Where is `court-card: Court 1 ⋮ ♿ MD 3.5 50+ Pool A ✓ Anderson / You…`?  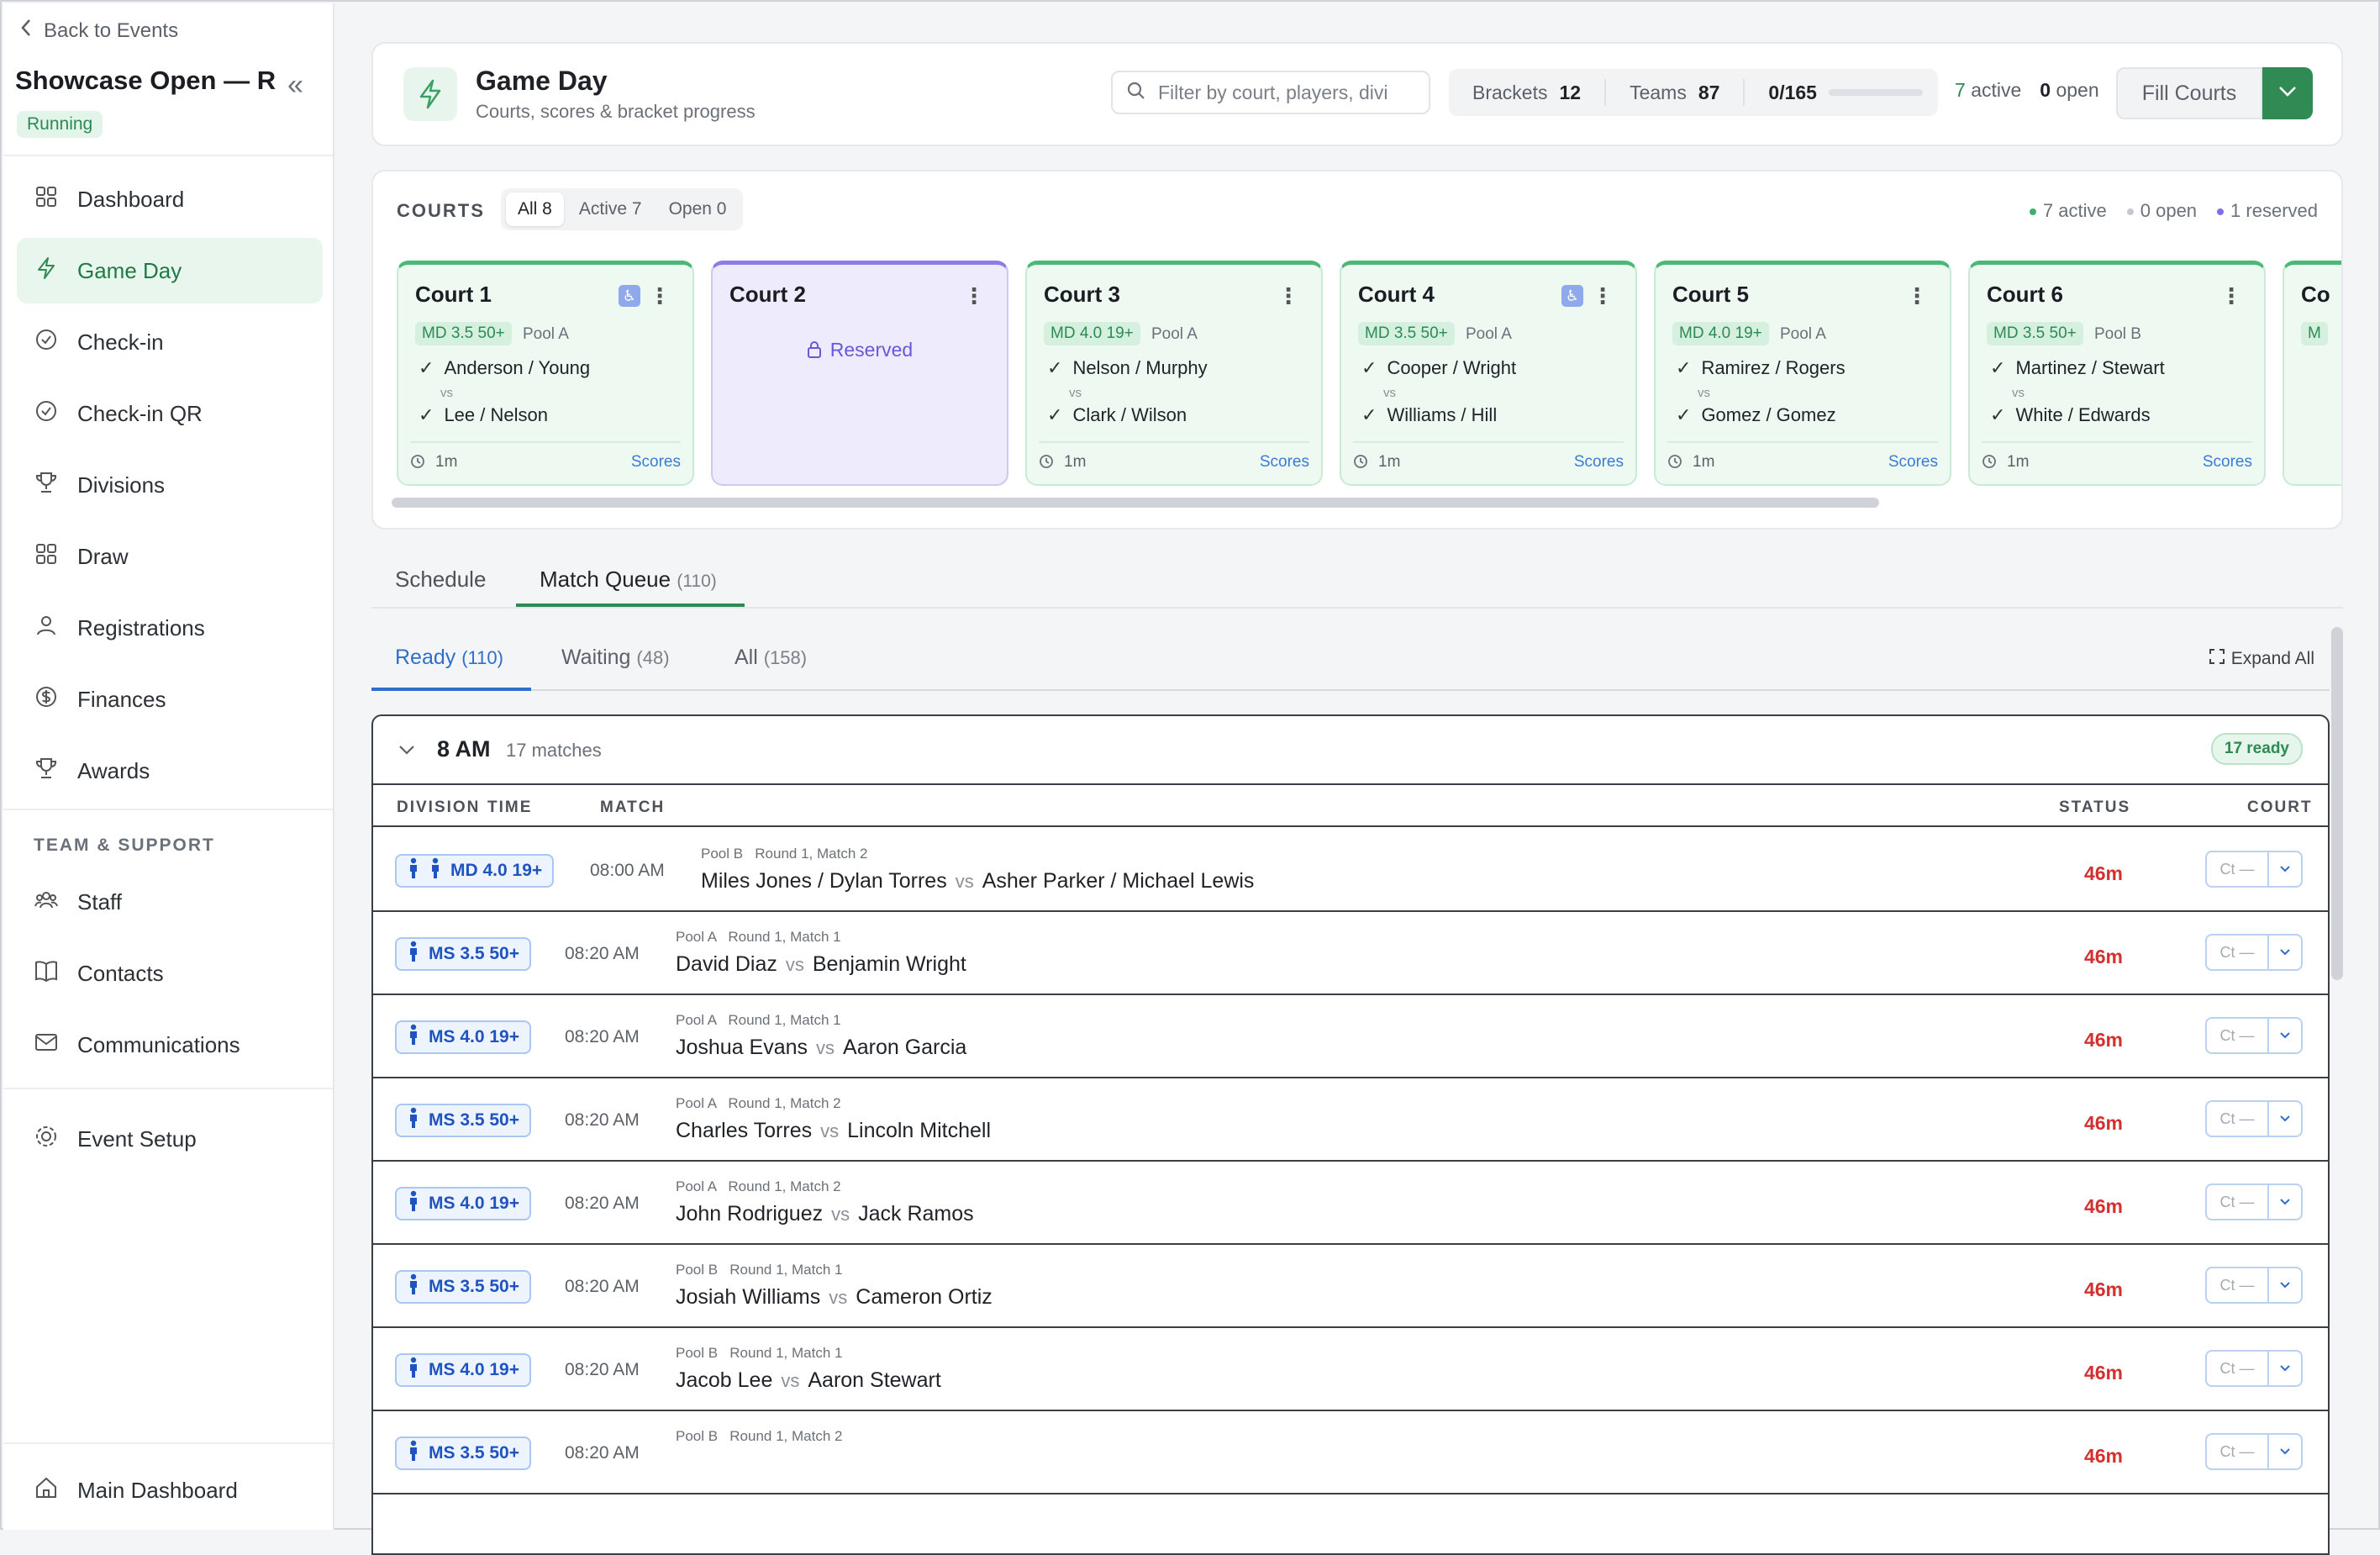
court-card: Court 1 ⋮ ♿ MD 3.5 50+ Pool A ✓ Anderson / You… is located at coordinates (545, 374).